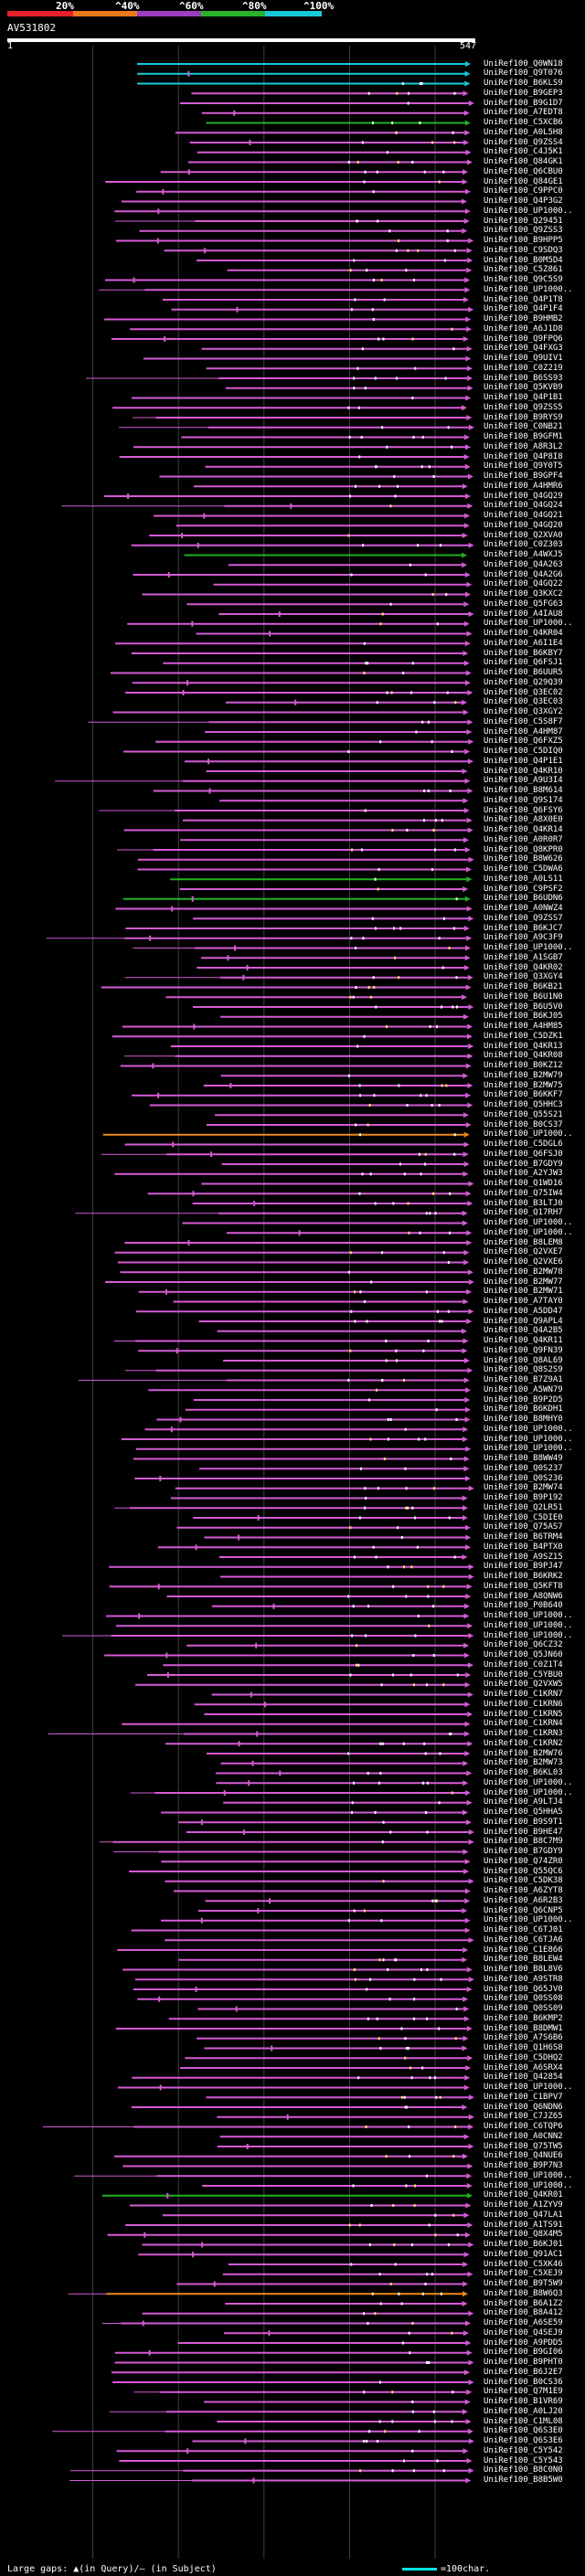 The image size is (585, 2576). What do you see at coordinates (523, 2117) in the screenshot?
I see `hit-label: UniRef100_C7JZ65` at bounding box center [523, 2117].